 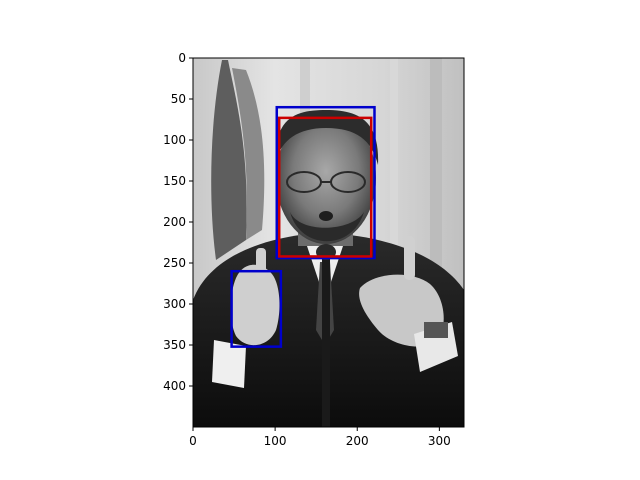 I want to click on y-tick-label: 300, so click(x=174, y=304).